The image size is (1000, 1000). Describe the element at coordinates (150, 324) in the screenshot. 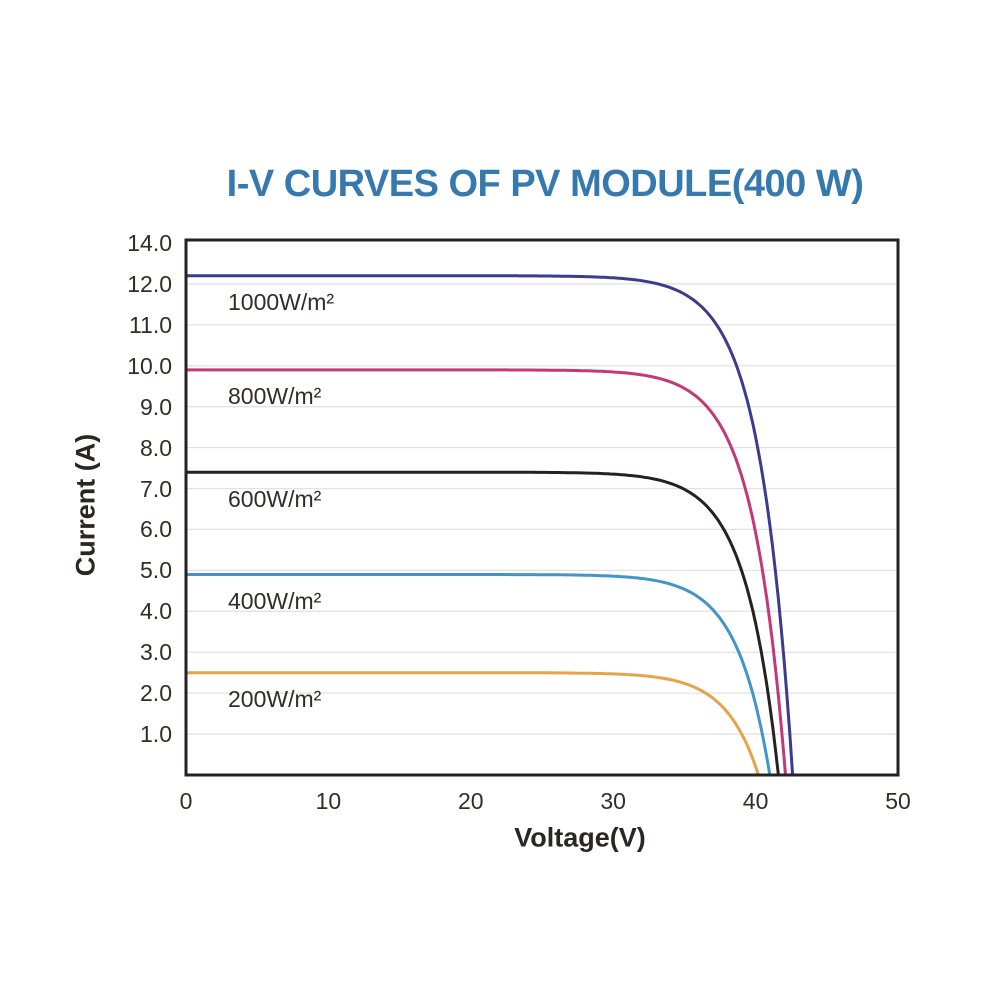

I see `y-tick-label: 11.0` at that location.